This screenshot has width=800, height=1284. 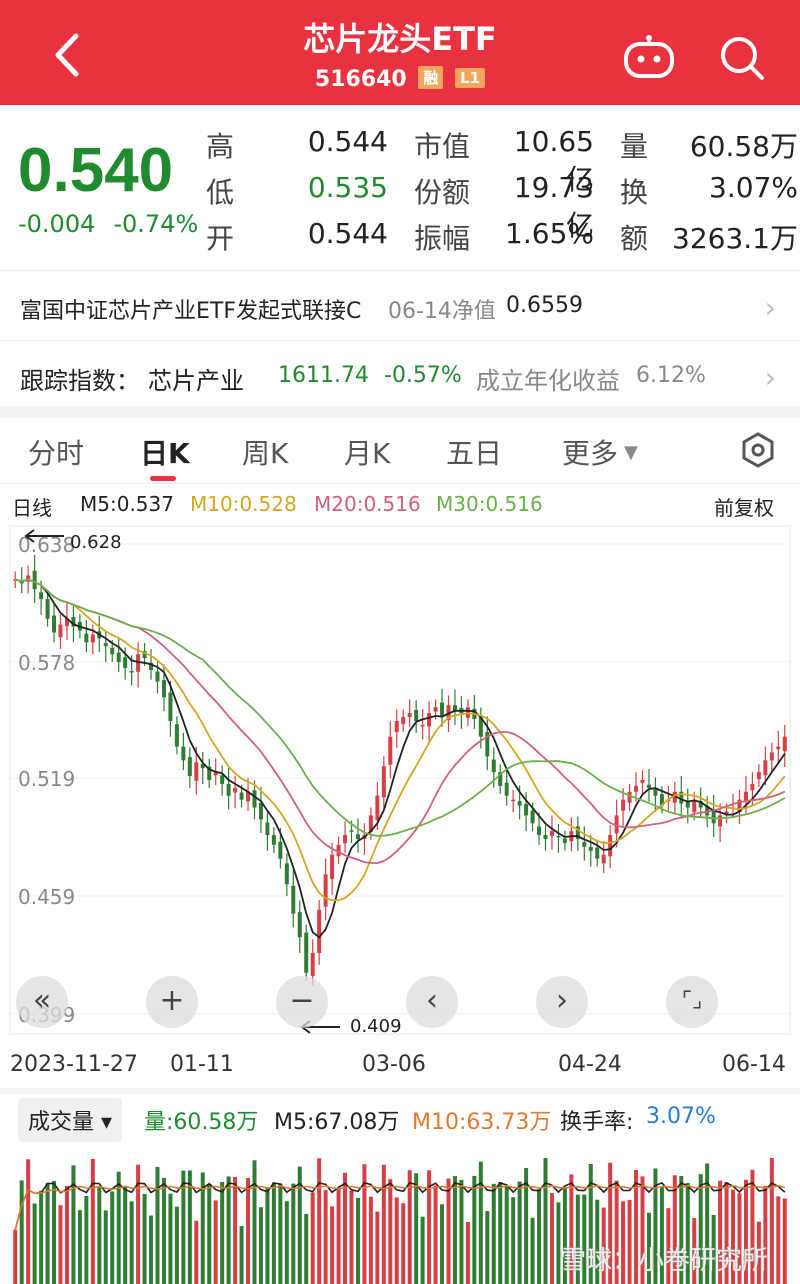 I want to click on min-price-label: 0.409, so click(x=376, y=1026).